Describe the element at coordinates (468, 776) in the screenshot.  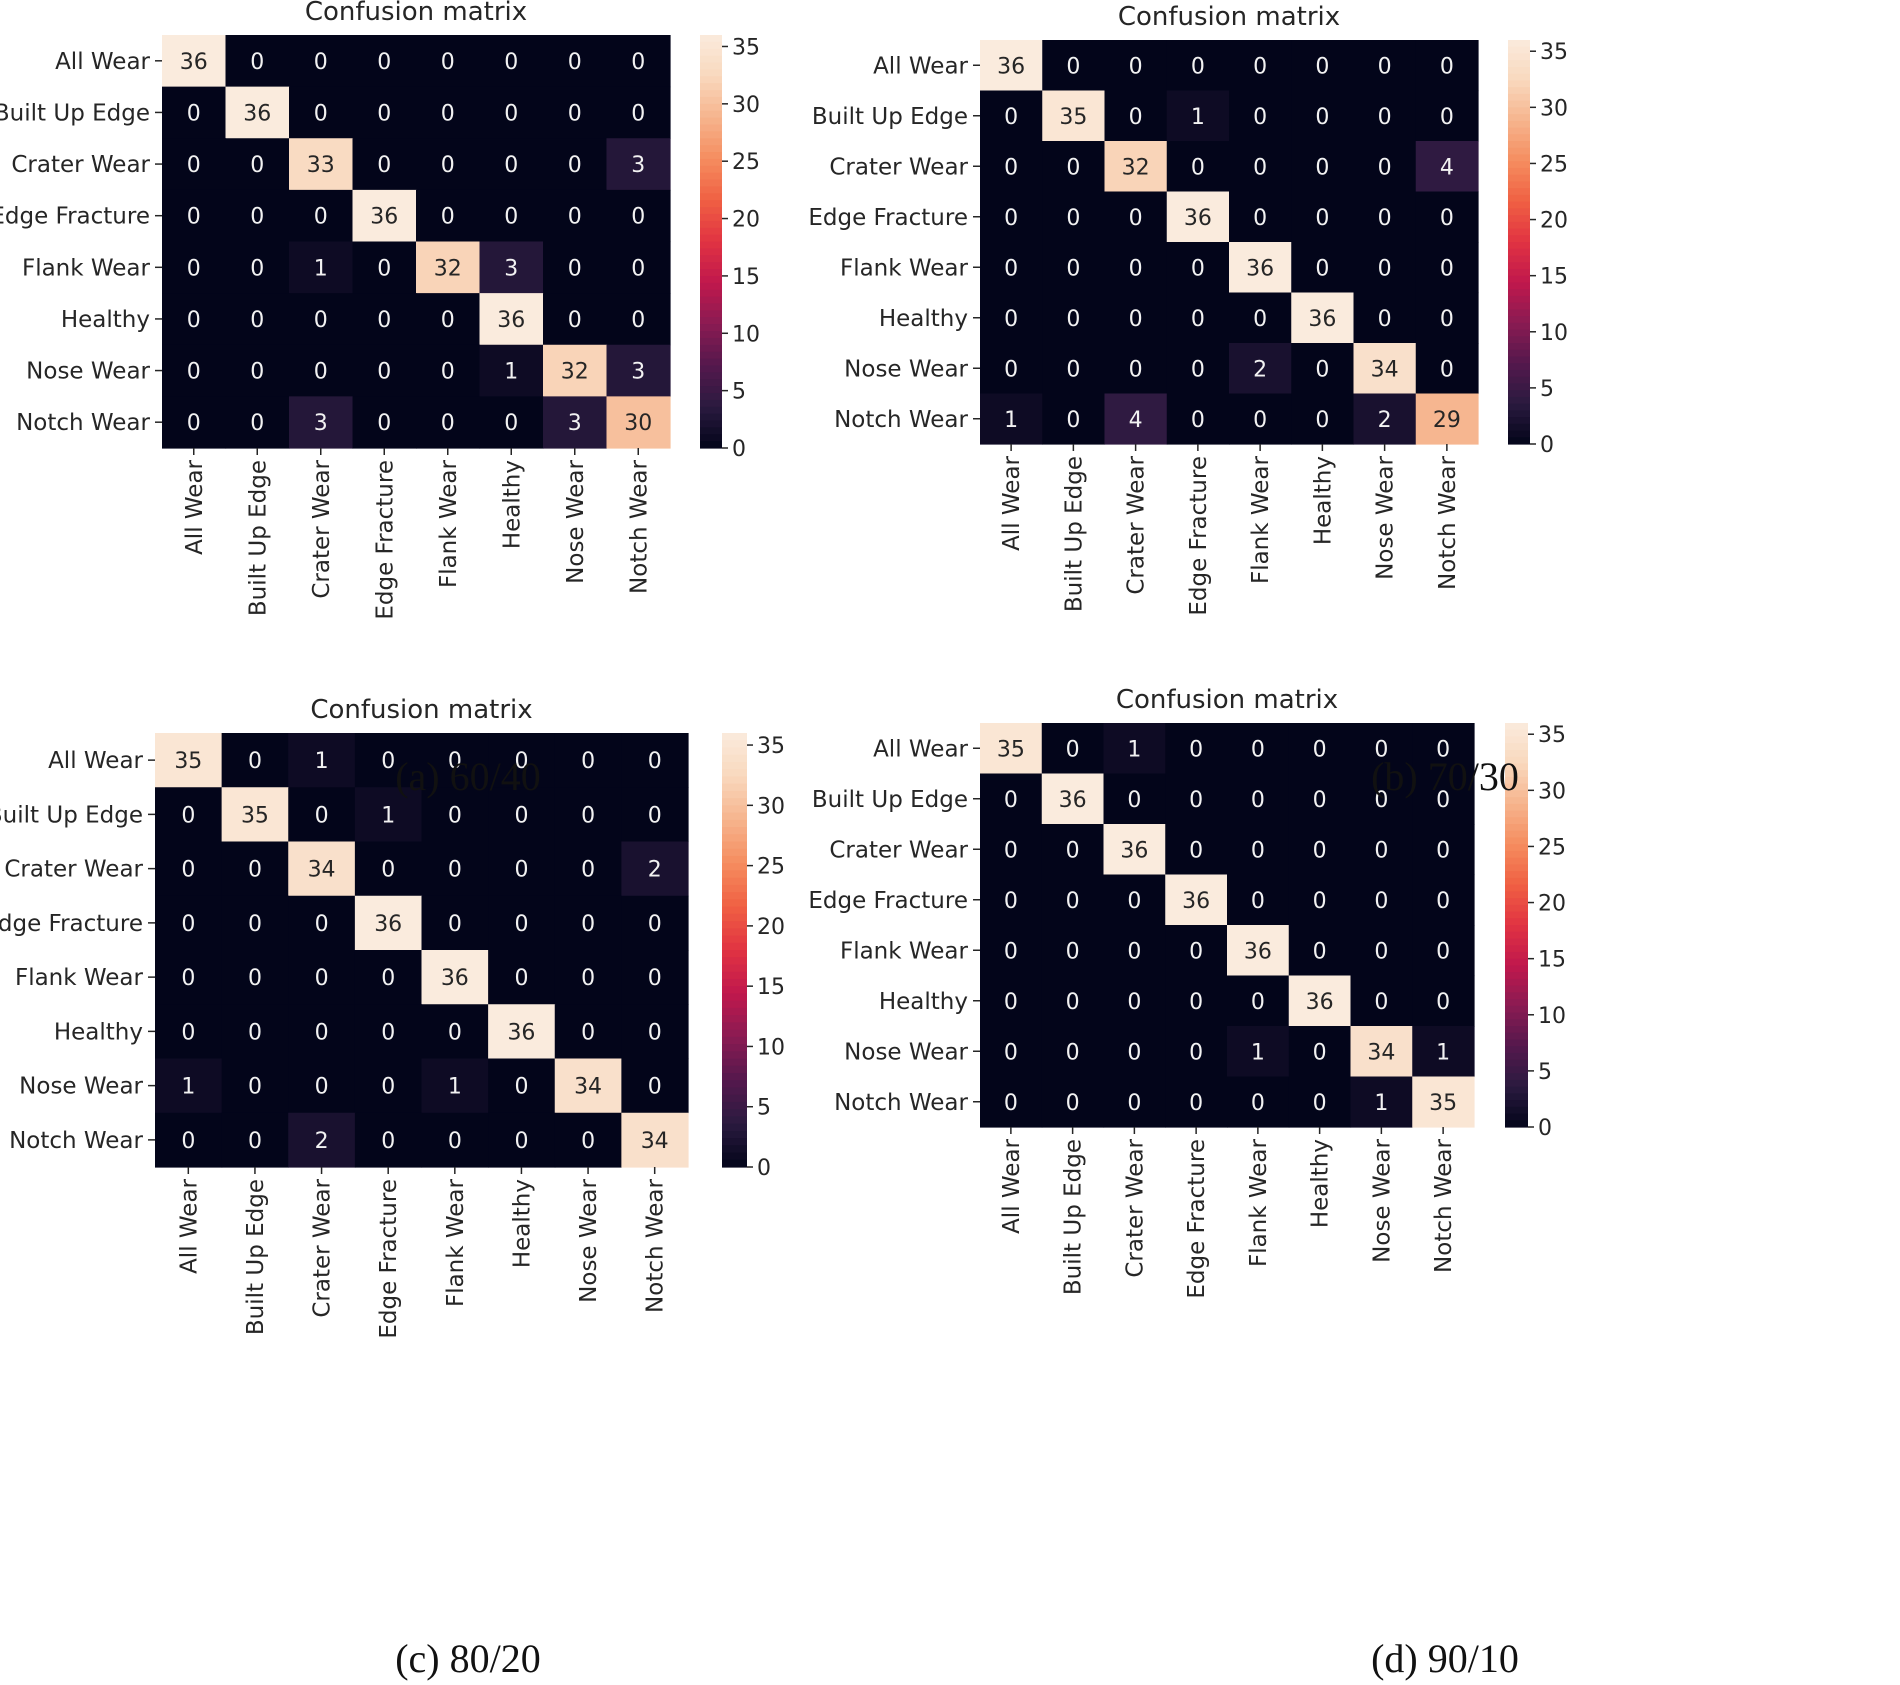
I see `caption-a: (a) 60/40` at that location.